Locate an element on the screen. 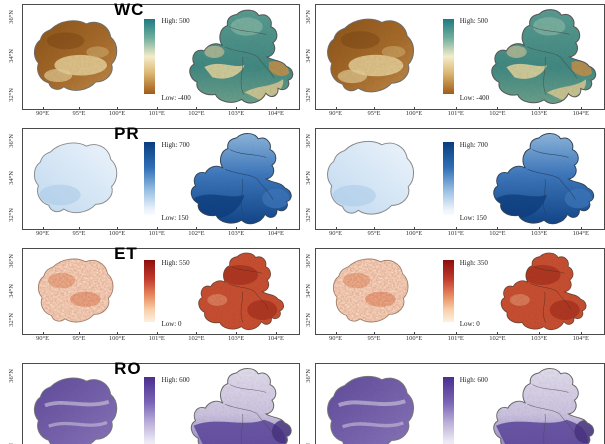 This screenshot has height=444, width=605. variable-title: RO is located at coordinates (128, 368).